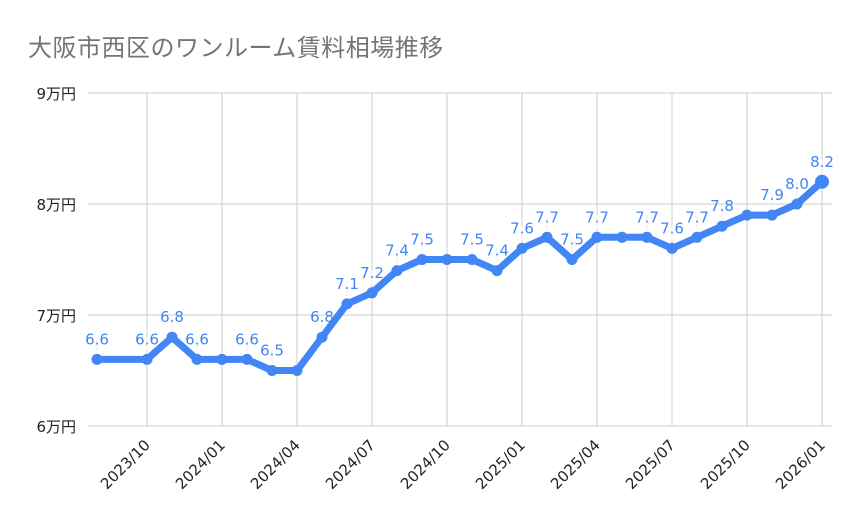  What do you see at coordinates (56, 316) in the screenshot?
I see `y-tick-label: 7万円` at bounding box center [56, 316].